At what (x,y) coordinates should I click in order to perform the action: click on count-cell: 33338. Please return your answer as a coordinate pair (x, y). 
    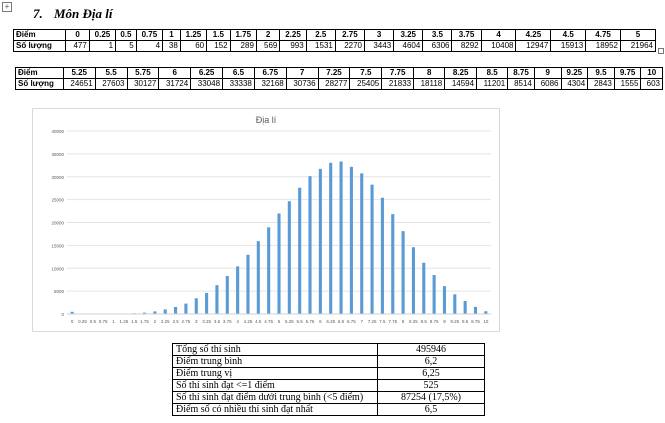
    Looking at the image, I should click on (238, 84).